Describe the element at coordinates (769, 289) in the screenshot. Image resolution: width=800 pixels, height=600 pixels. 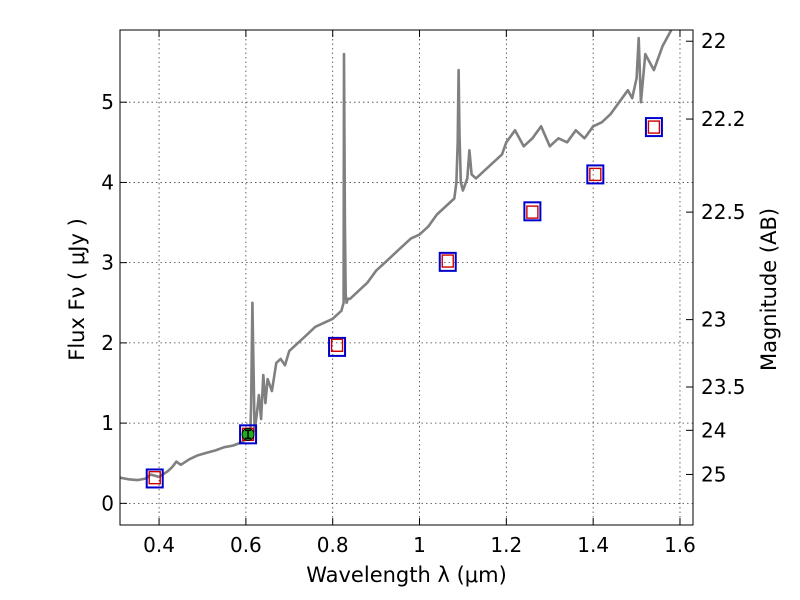
I see `y2-axis-label: Magnitude (AB)` at that location.